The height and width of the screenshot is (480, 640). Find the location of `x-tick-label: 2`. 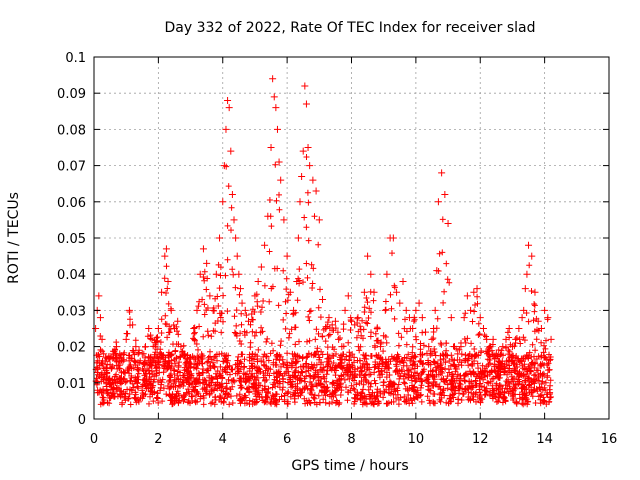

x-tick-label: 2 is located at coordinates (158, 439).